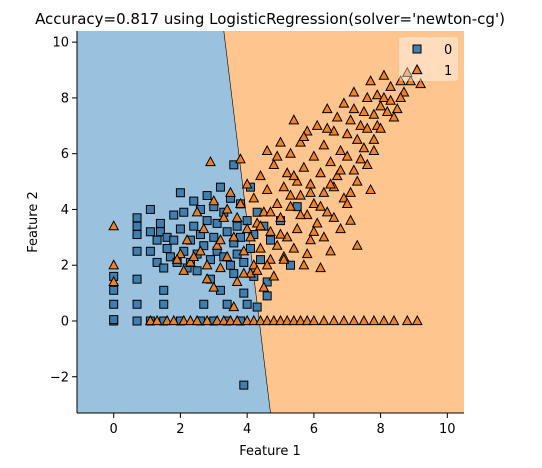 The width and height of the screenshot is (542, 468). What do you see at coordinates (428, 59) in the screenshot?
I see `legend: 01` at bounding box center [428, 59].